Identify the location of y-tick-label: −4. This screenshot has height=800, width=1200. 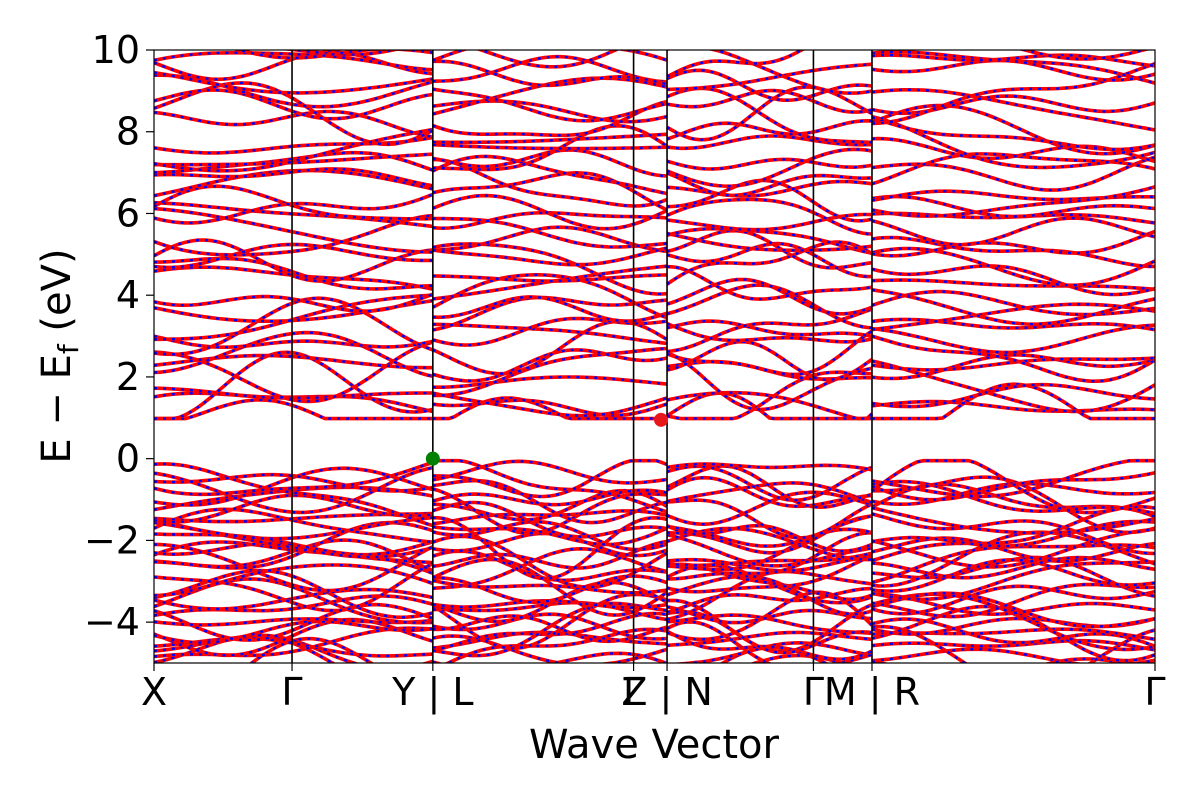
(112, 622).